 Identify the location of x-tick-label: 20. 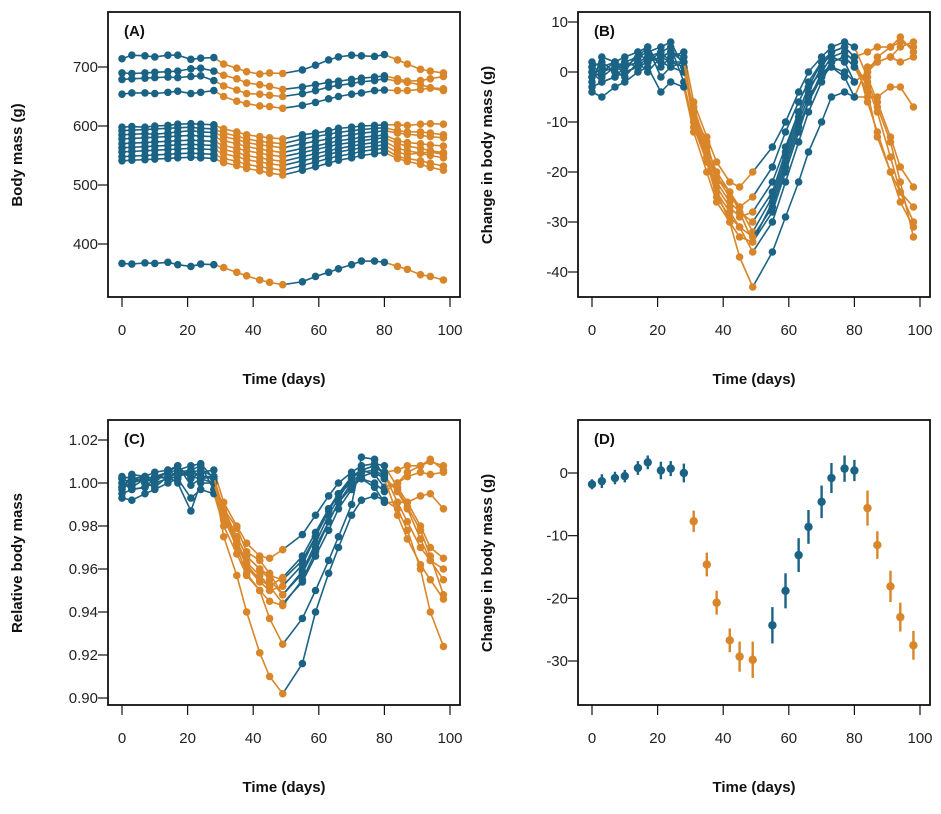
(187, 330).